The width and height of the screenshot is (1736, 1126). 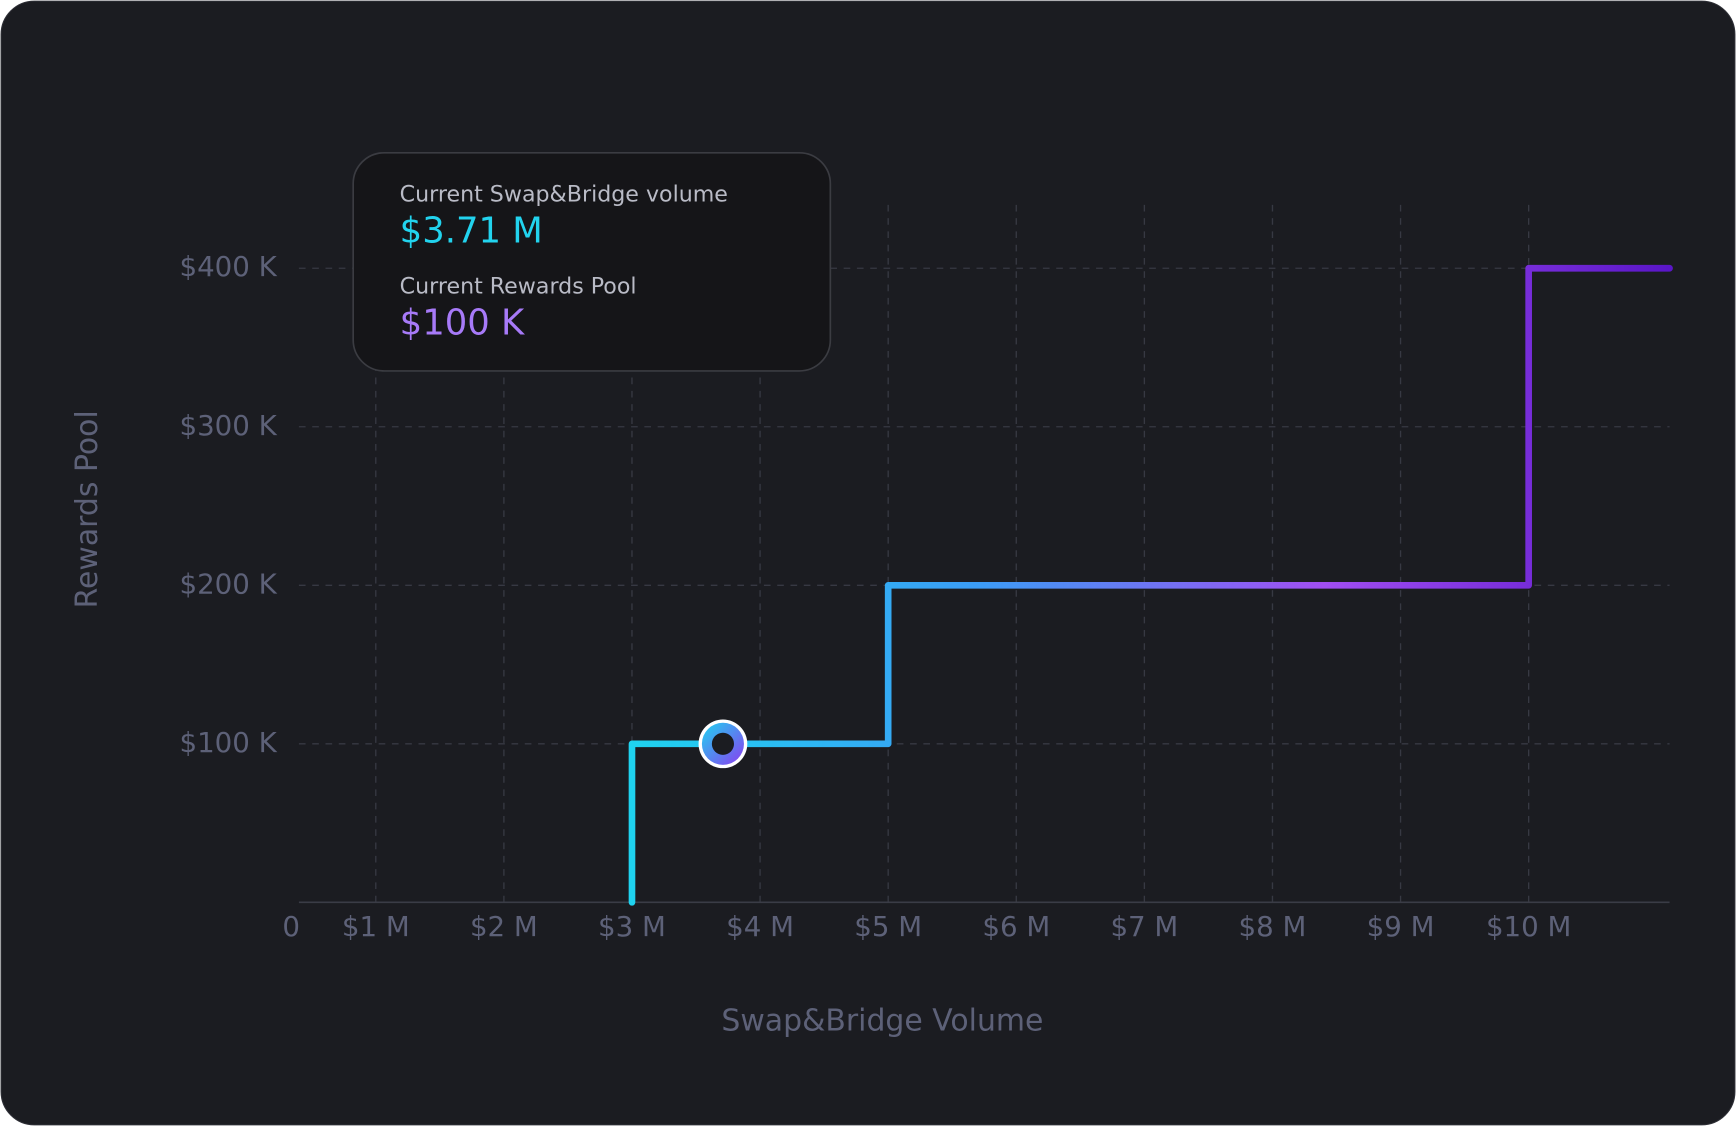 I want to click on tooltip-box, so click(x=592, y=261).